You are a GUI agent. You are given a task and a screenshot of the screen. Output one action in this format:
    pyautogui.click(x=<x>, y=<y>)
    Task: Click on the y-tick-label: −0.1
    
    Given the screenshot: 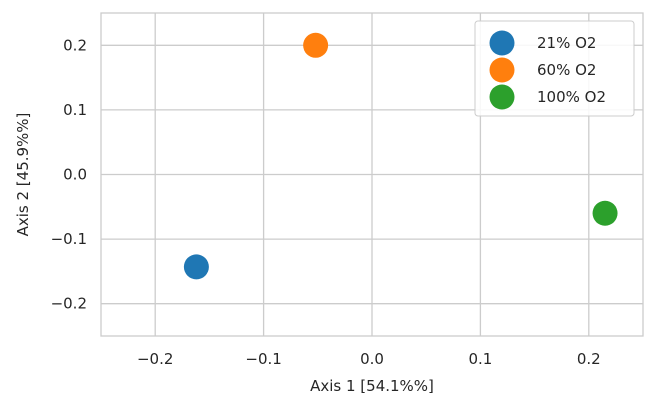 What is the action you would take?
    pyautogui.click(x=69, y=239)
    